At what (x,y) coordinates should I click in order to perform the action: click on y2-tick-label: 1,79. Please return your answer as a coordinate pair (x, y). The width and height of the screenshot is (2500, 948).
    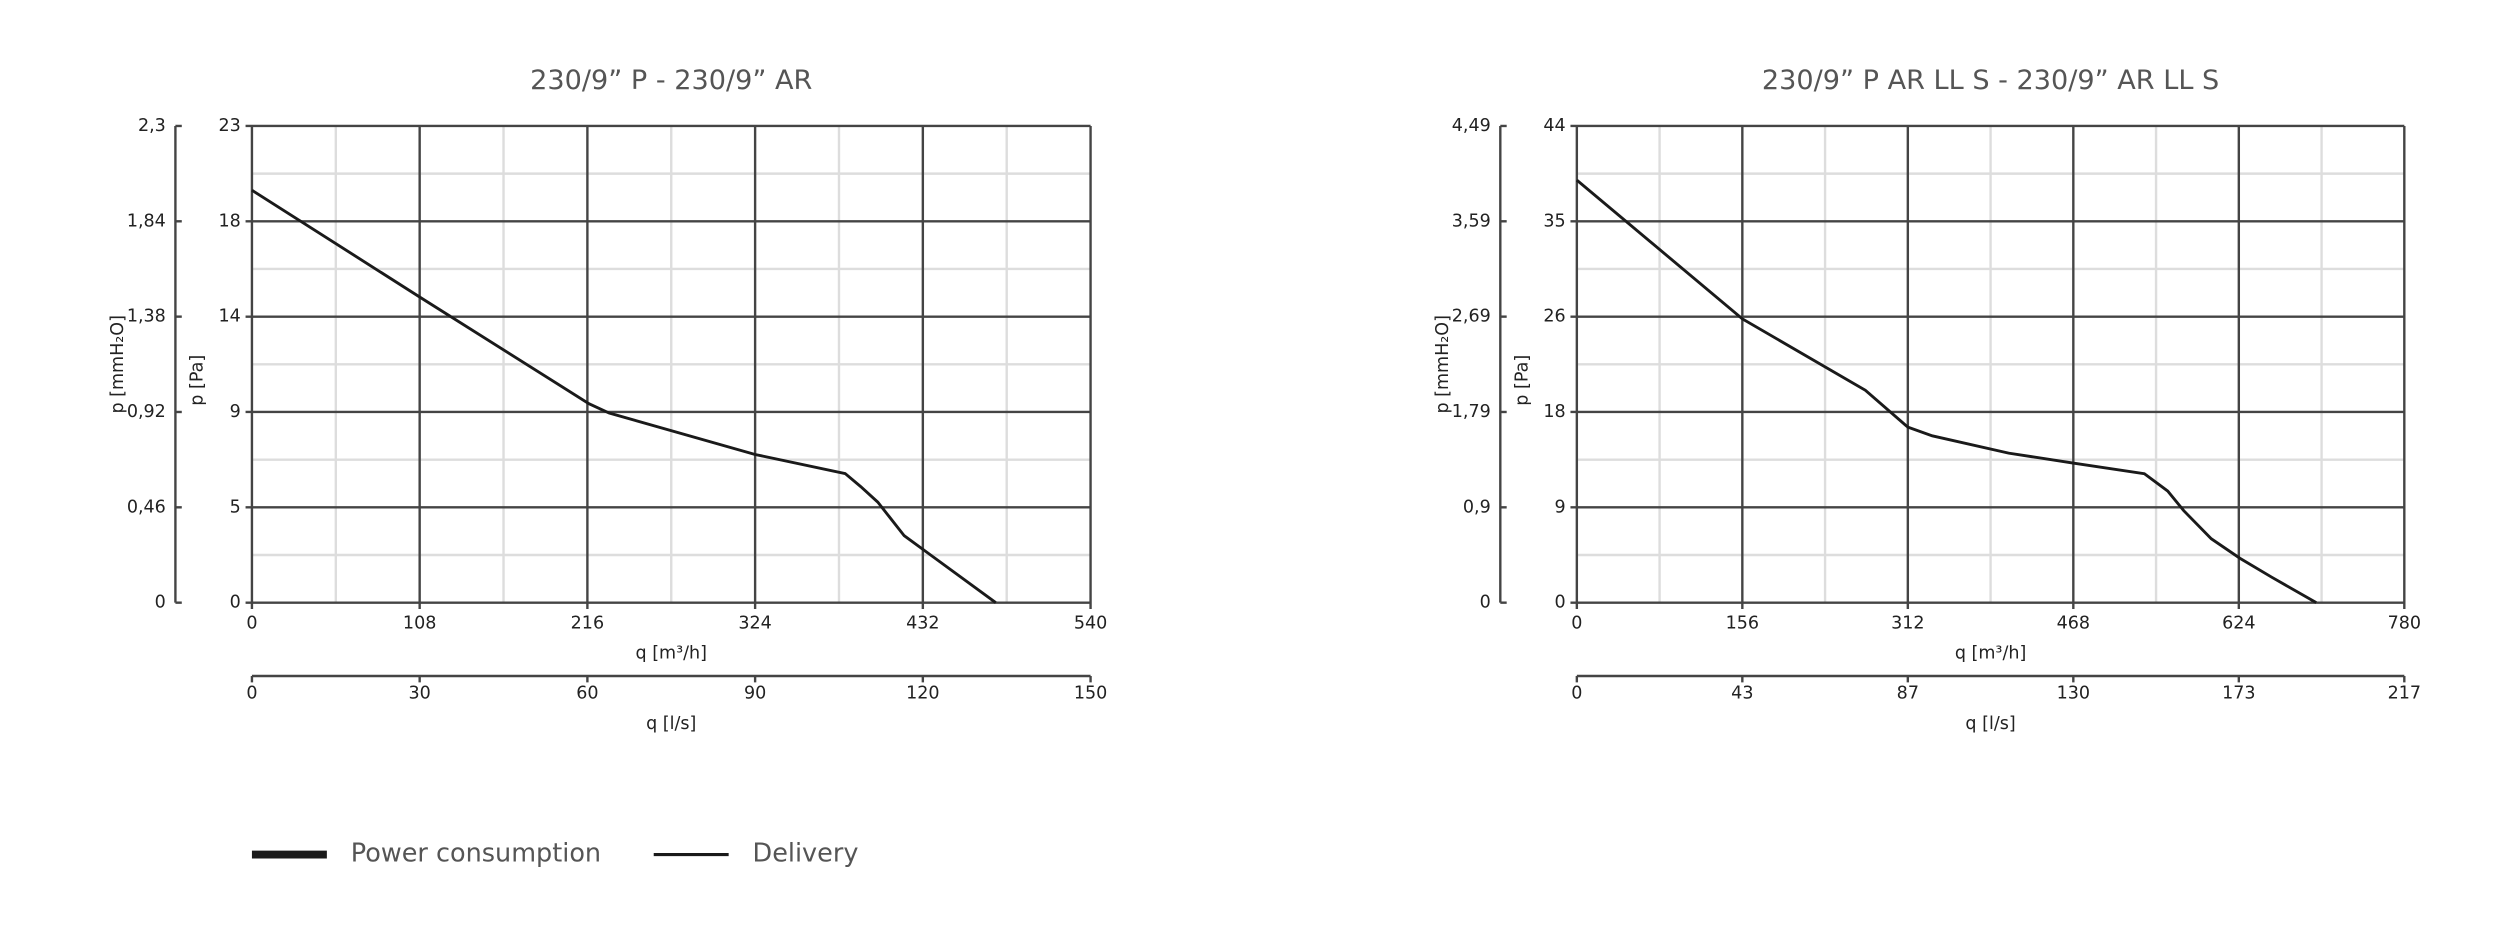
    Looking at the image, I should click on (1471, 412).